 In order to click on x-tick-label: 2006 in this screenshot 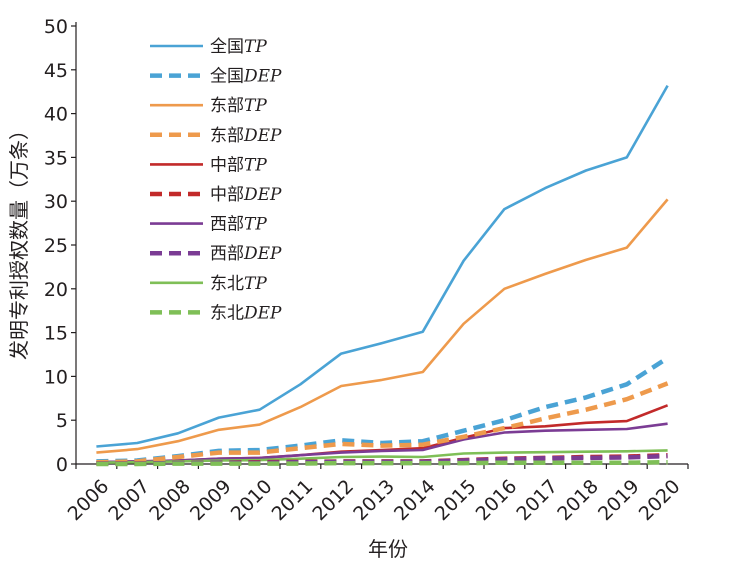, I will do `click(89, 500)`.